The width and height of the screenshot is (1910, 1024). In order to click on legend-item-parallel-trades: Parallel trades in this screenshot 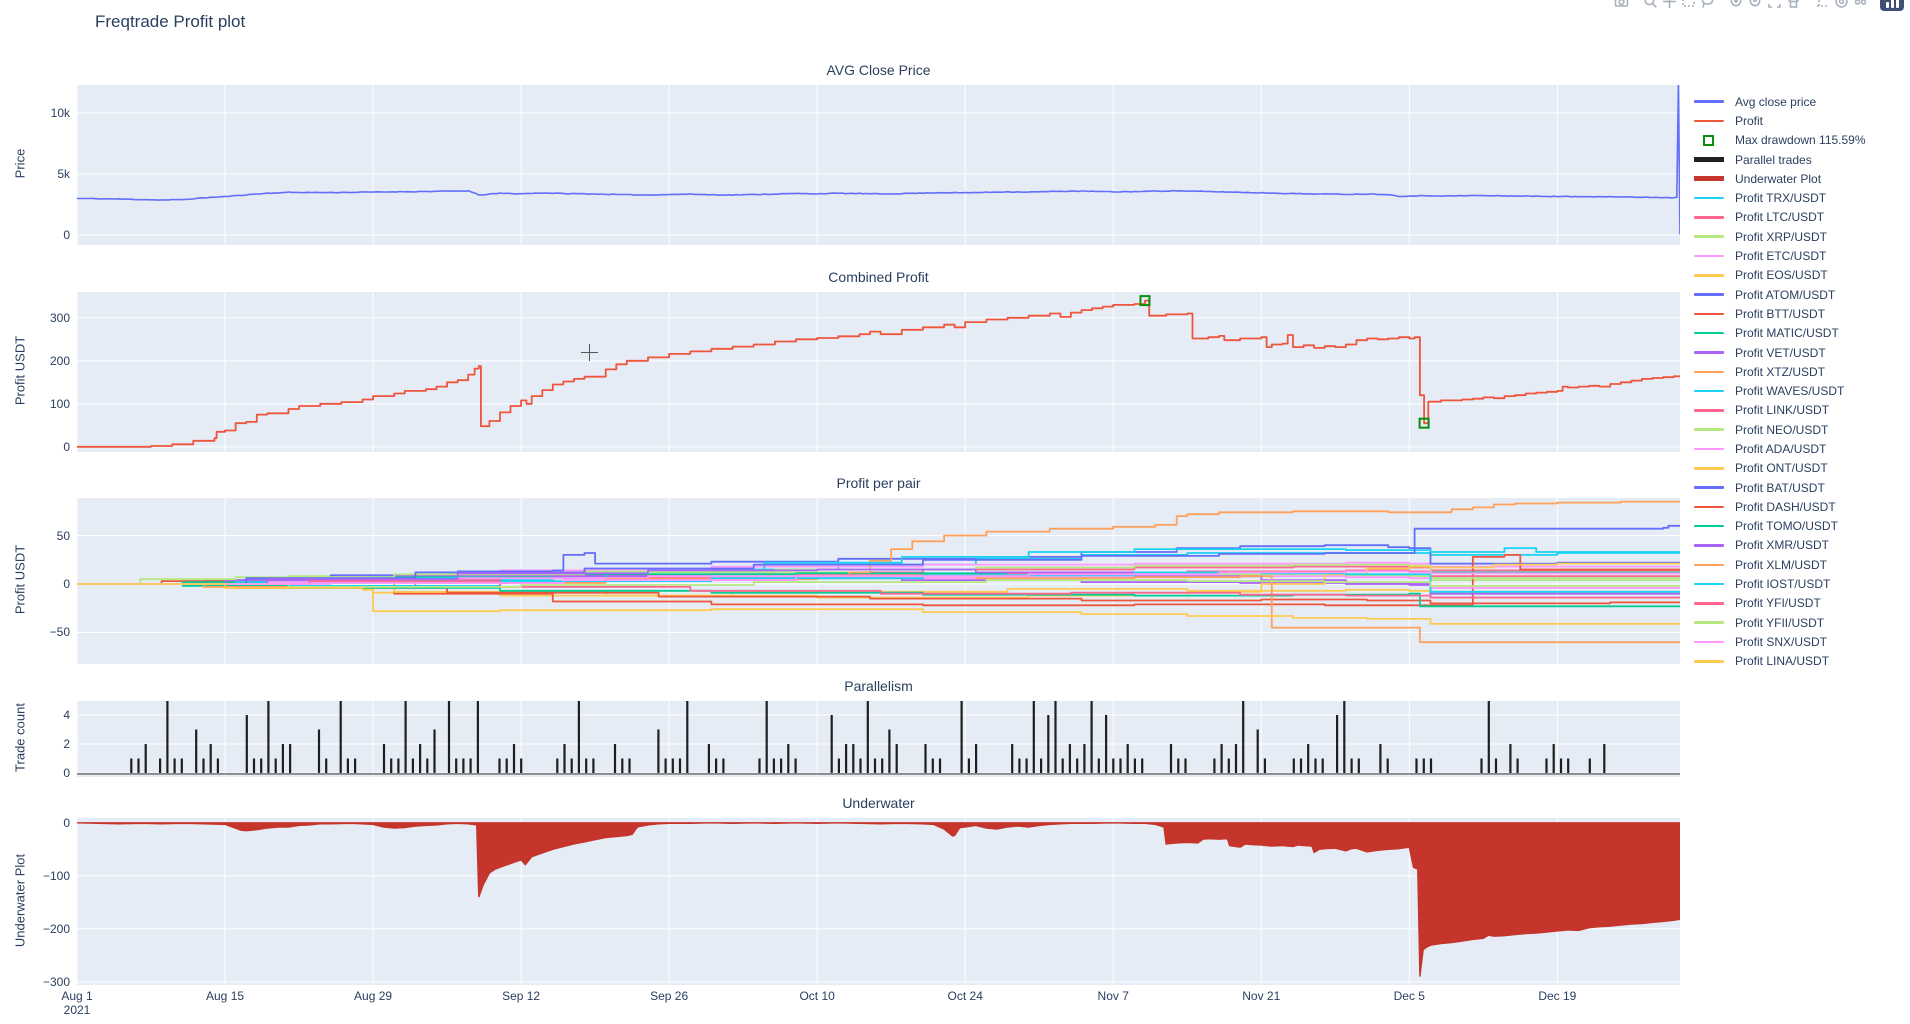, I will do `click(1780, 159)`.